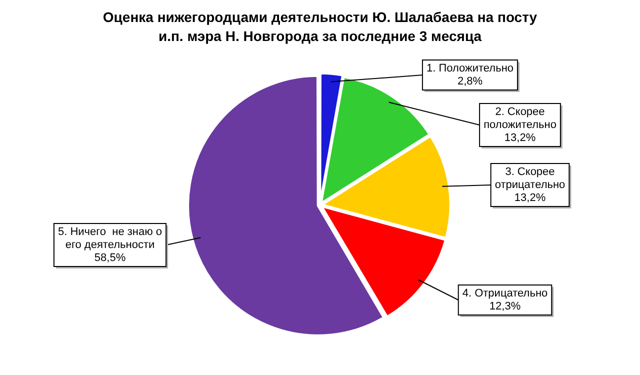 The image size is (640, 375). Describe the element at coordinates (110, 239) in the screenshot. I see `slice-label: 5. Ничего не знаю о его деятельности` at that location.